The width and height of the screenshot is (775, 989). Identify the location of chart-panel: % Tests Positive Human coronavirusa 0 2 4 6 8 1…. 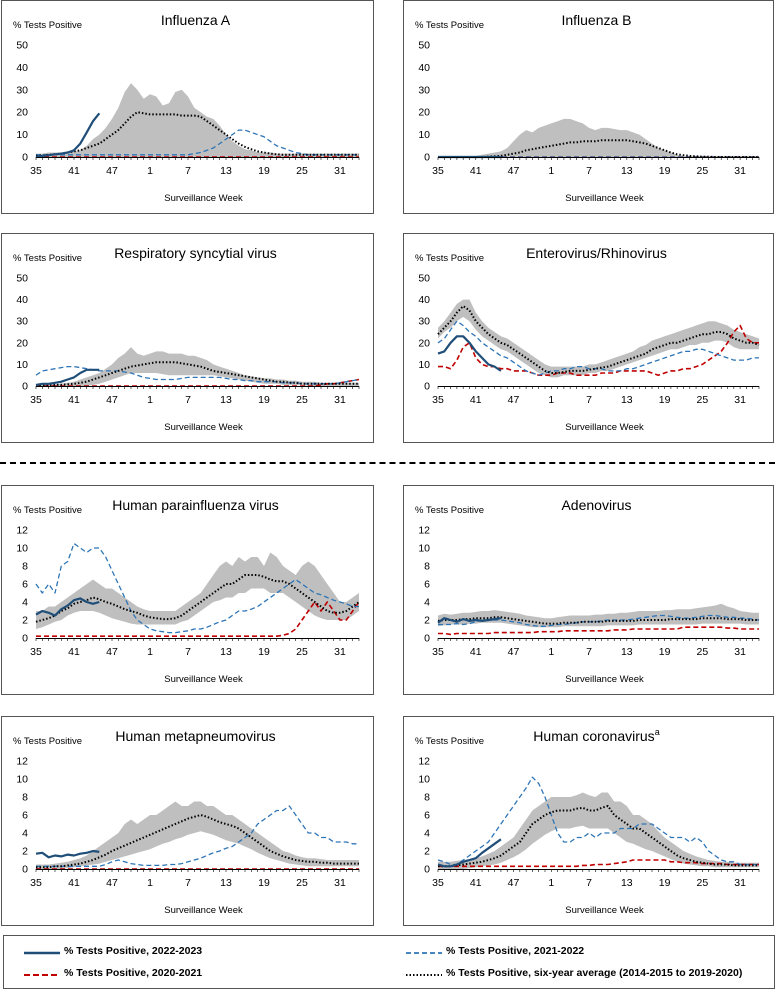
(588, 821).